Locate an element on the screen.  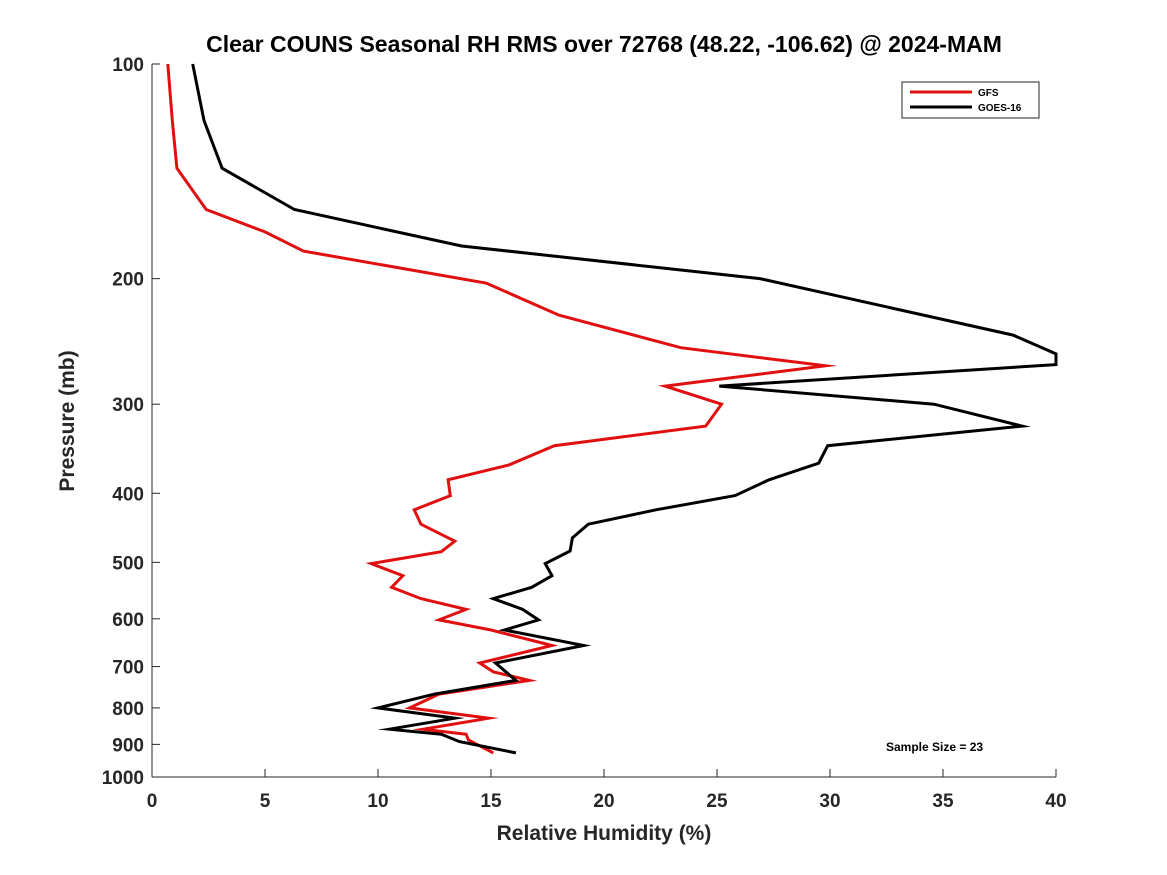
y-tick-label: 300 is located at coordinates (128, 405).